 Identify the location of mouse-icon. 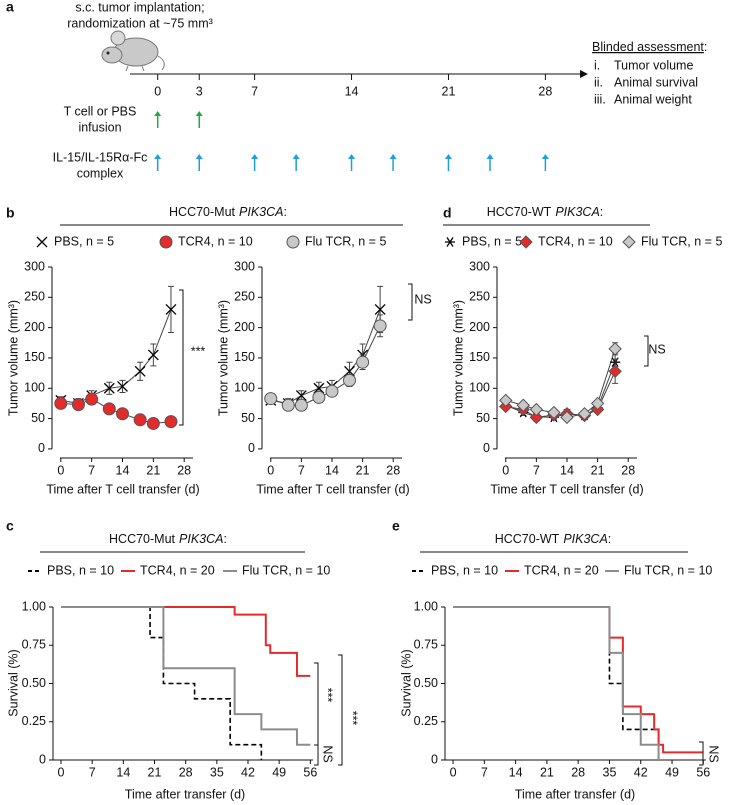
(133, 51).